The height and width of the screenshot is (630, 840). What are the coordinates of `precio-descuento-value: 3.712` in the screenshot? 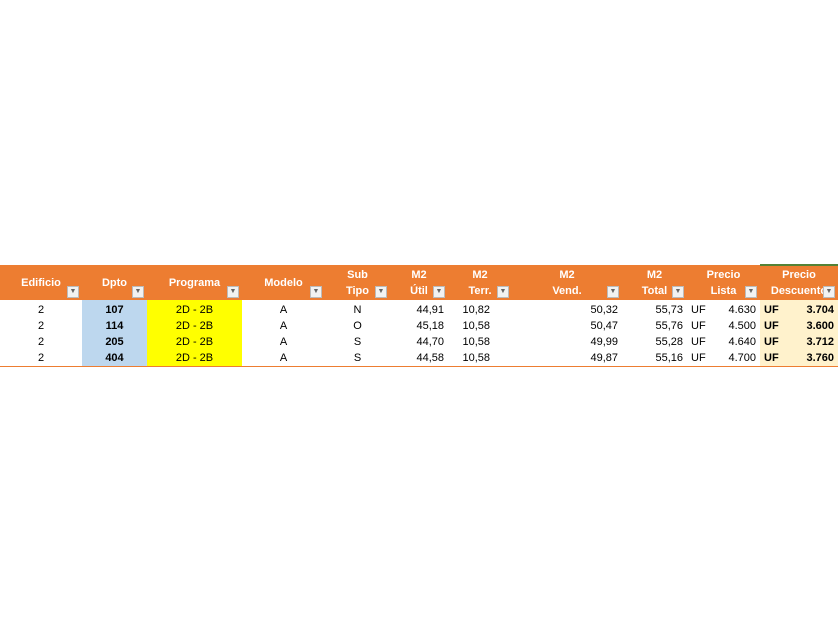 It's located at (820, 342).